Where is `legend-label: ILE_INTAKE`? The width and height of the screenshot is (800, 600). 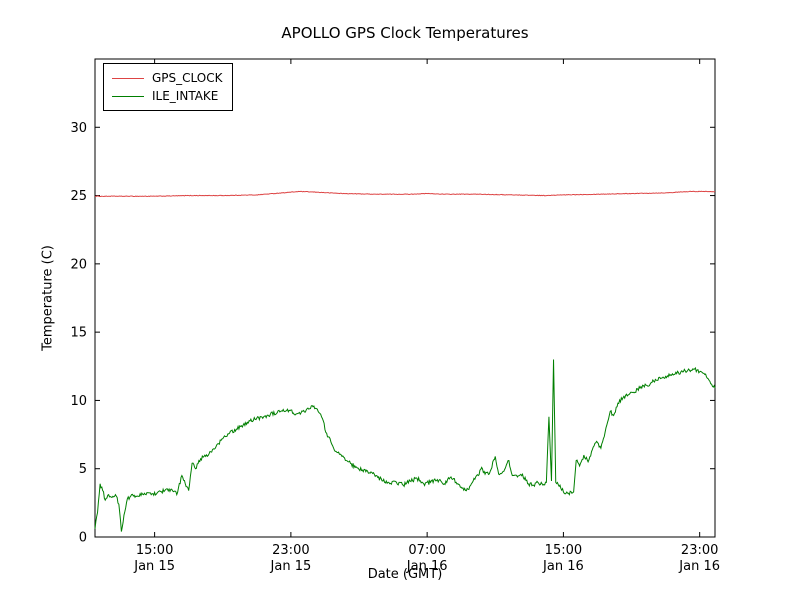 legend-label: ILE_INTAKE is located at coordinates (185, 96).